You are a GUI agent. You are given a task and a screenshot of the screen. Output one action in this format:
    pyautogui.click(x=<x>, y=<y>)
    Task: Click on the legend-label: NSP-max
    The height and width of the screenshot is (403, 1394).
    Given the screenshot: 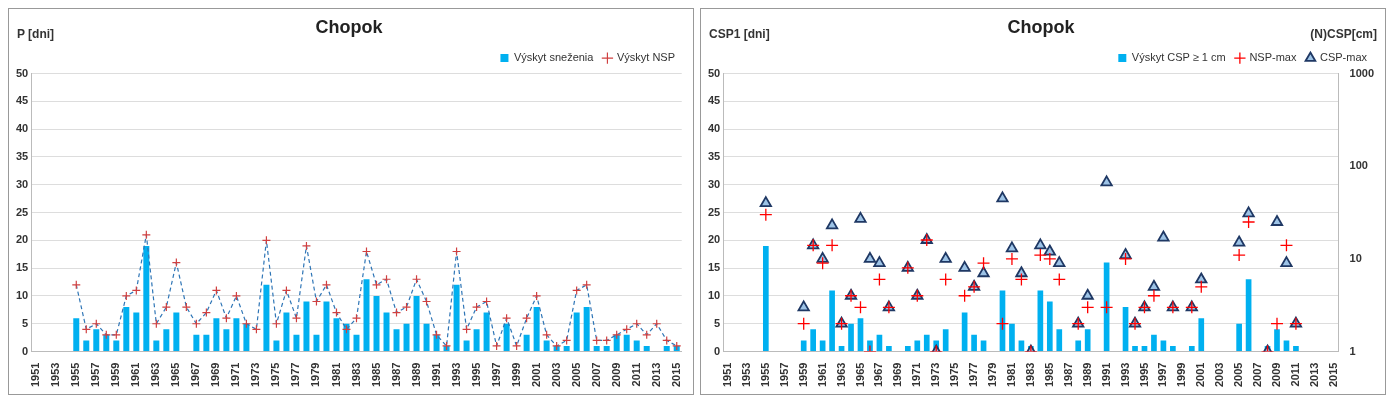 What is the action you would take?
    pyautogui.click(x=1273, y=57)
    